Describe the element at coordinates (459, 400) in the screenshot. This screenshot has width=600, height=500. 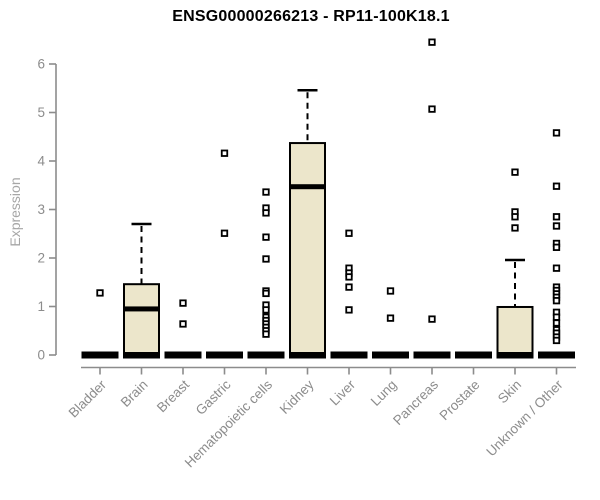
I see `x-tick-label-prostate: Prostate` at that location.